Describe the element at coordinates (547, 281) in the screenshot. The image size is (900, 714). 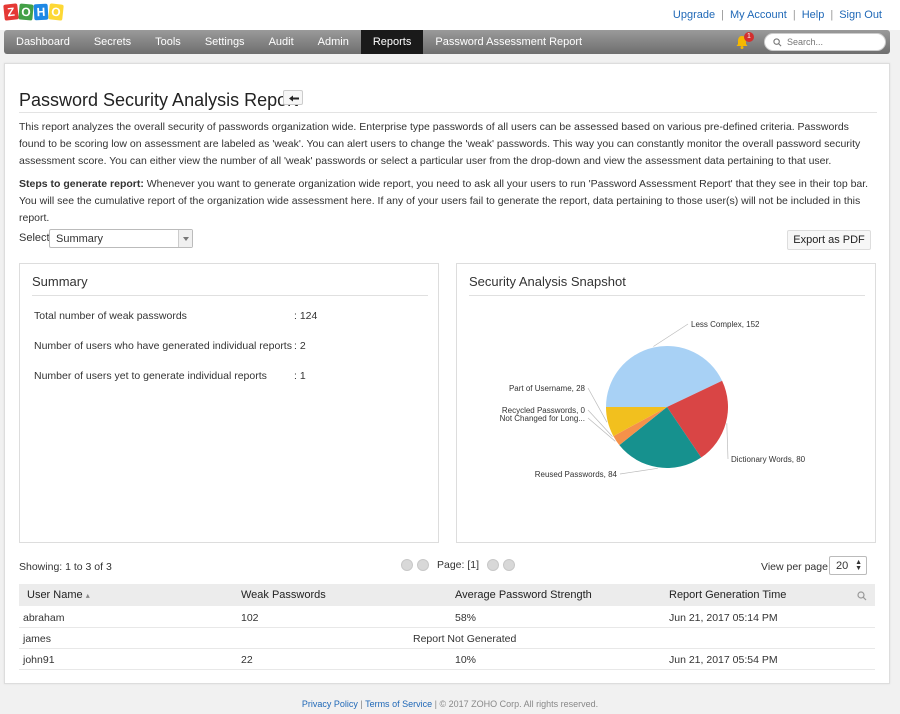
I see `snapshot-title: Security Analysis Snapshot` at that location.